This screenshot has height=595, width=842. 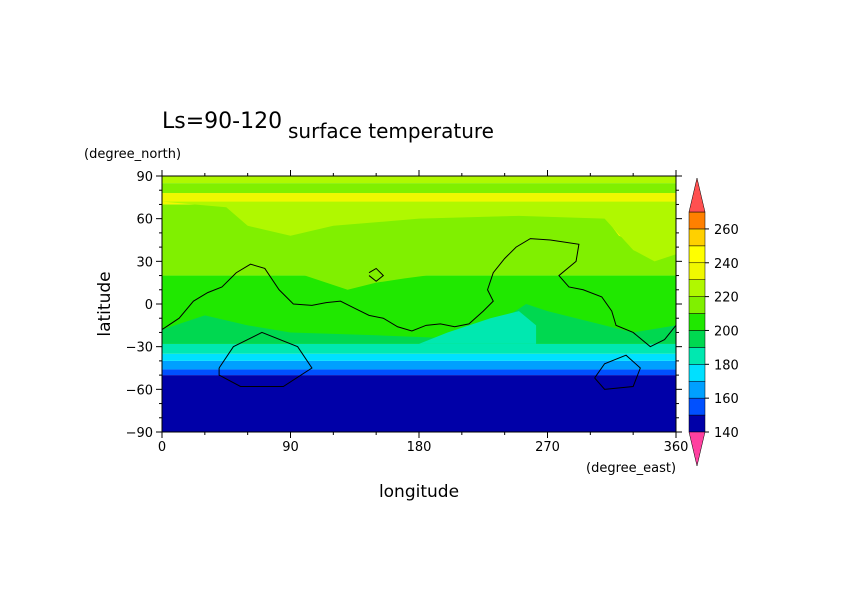 What do you see at coordinates (139, 390) in the screenshot?
I see `y-tick-label: −60` at bounding box center [139, 390].